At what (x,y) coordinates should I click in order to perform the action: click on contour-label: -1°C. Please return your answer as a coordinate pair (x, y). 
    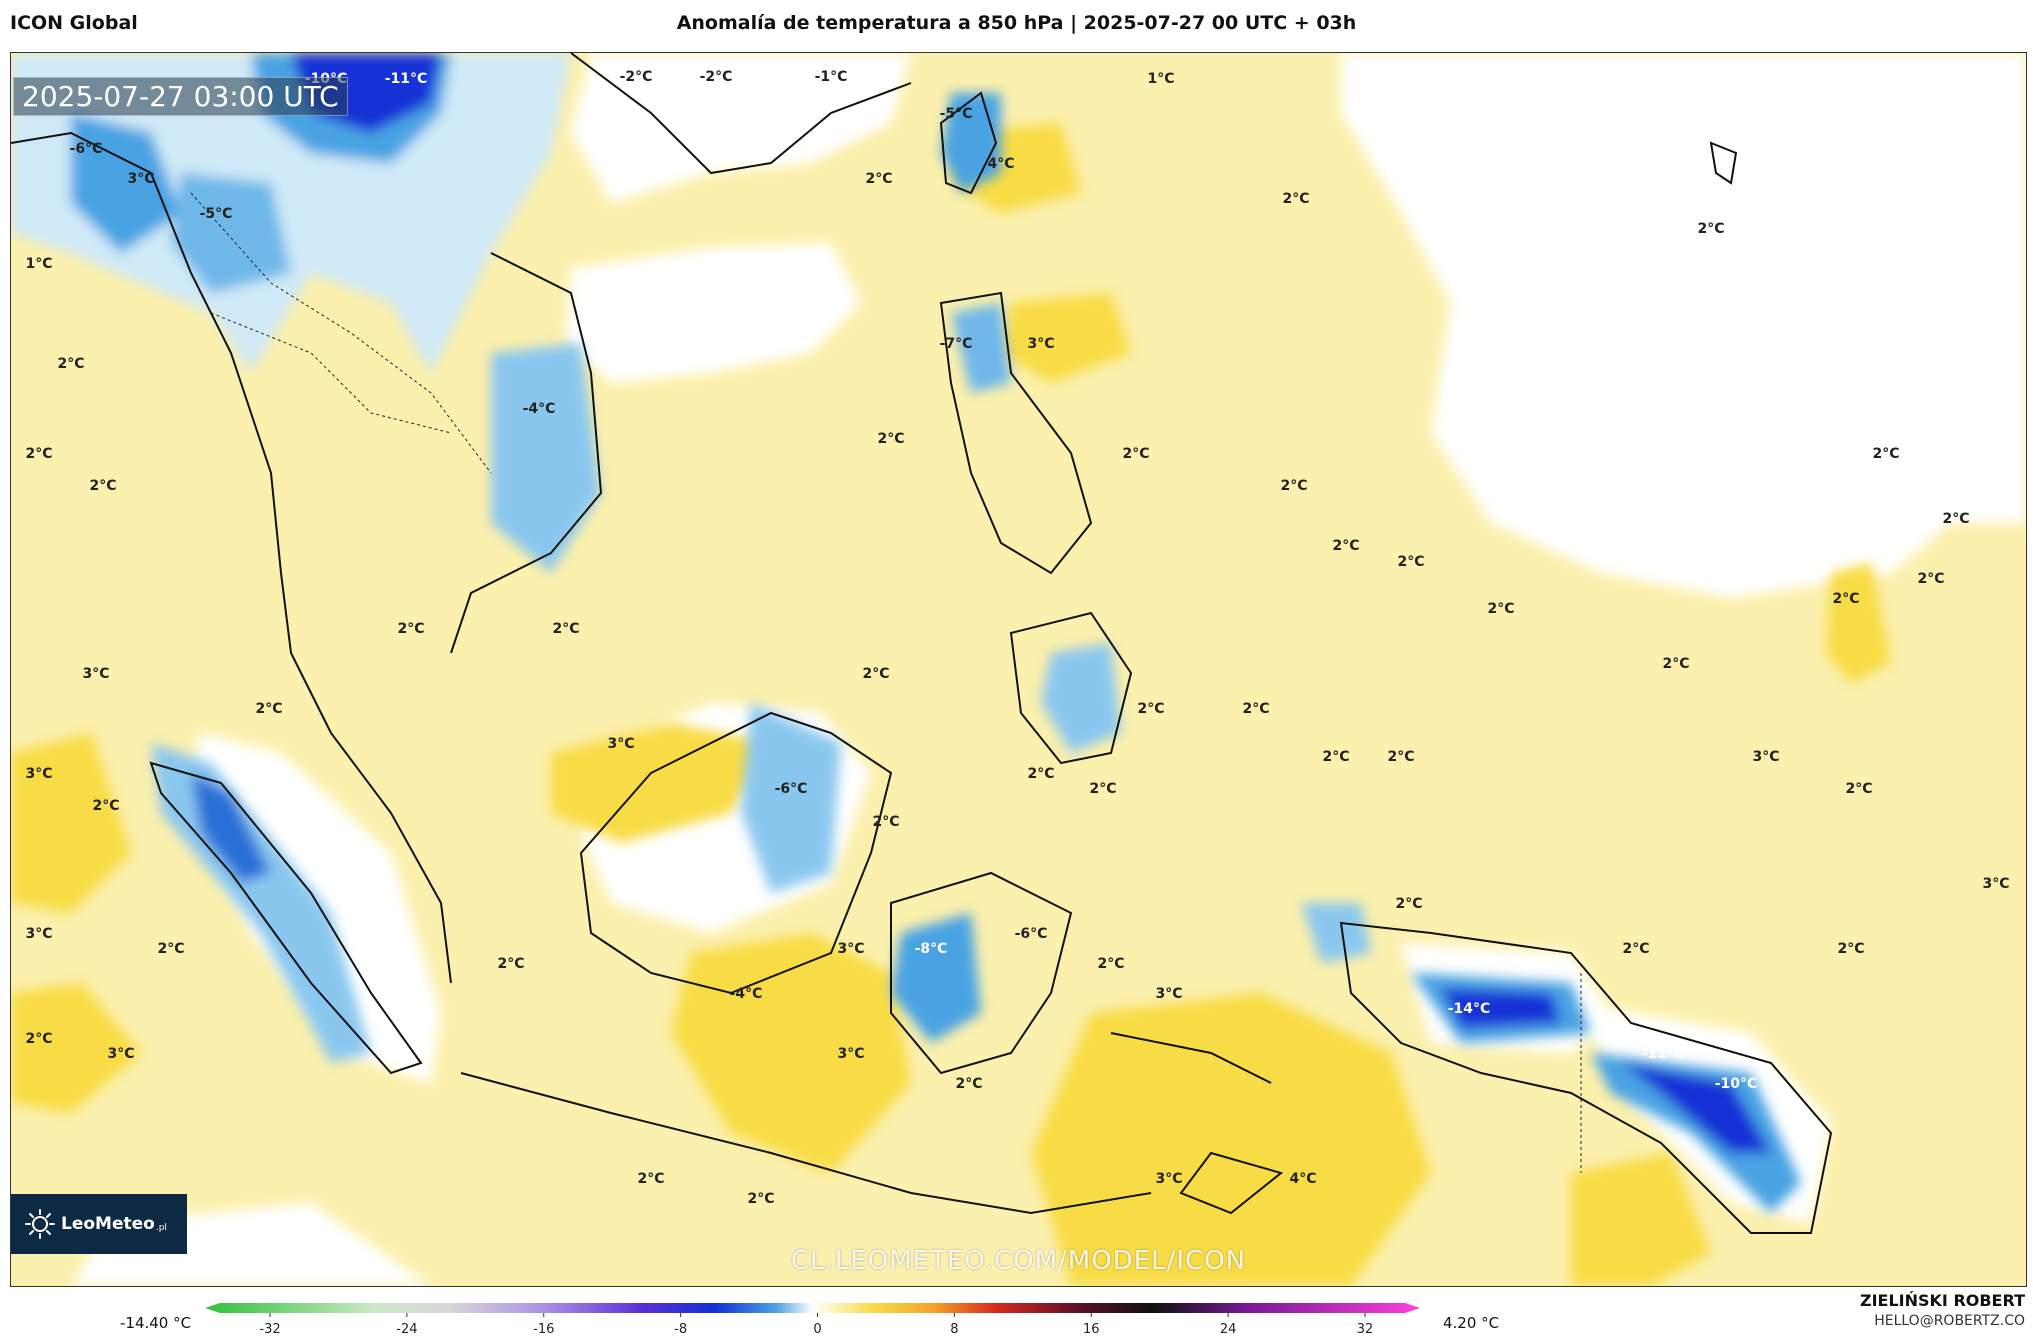
    Looking at the image, I should click on (831, 77).